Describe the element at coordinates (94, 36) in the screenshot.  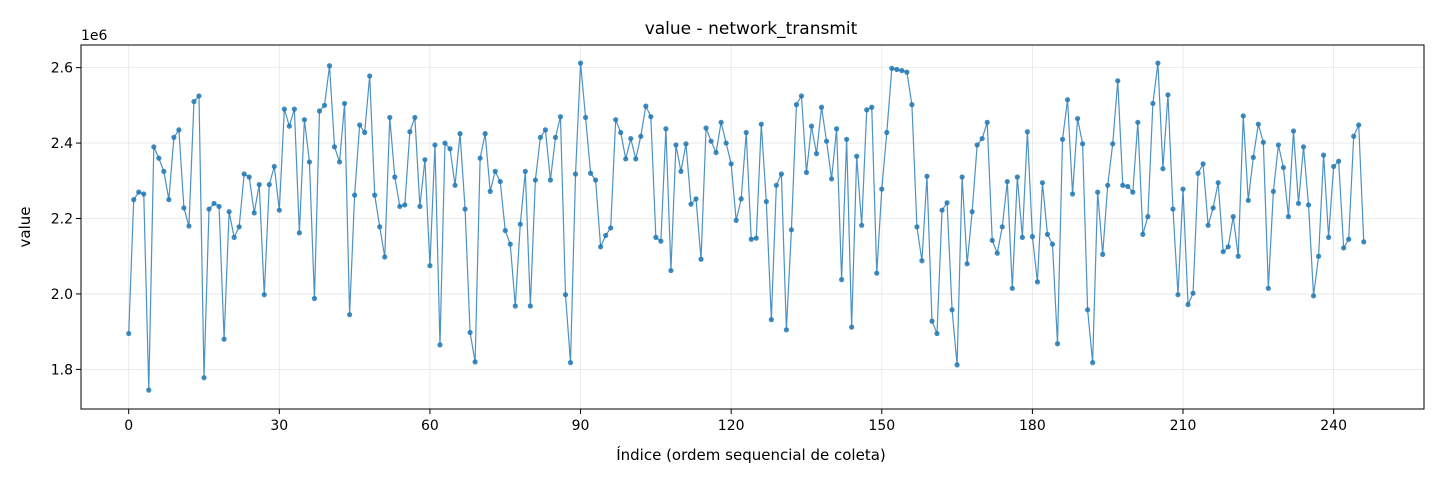
I see `y-offset-label: 1e6` at that location.